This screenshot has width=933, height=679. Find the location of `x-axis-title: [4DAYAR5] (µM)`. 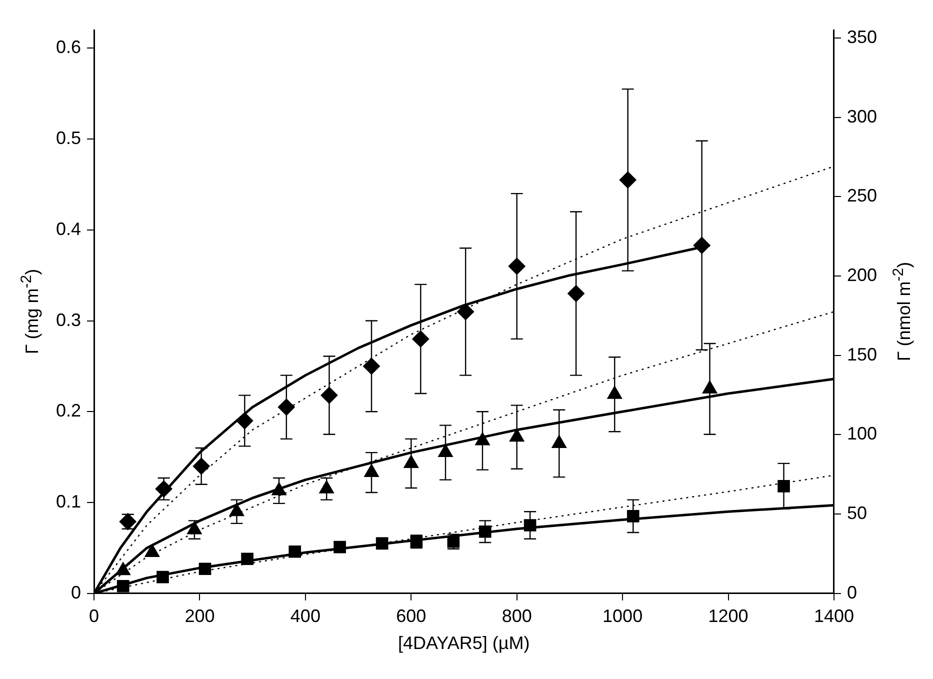

x-axis-title: [4DAYAR5] (µM) is located at coordinates (464, 643).